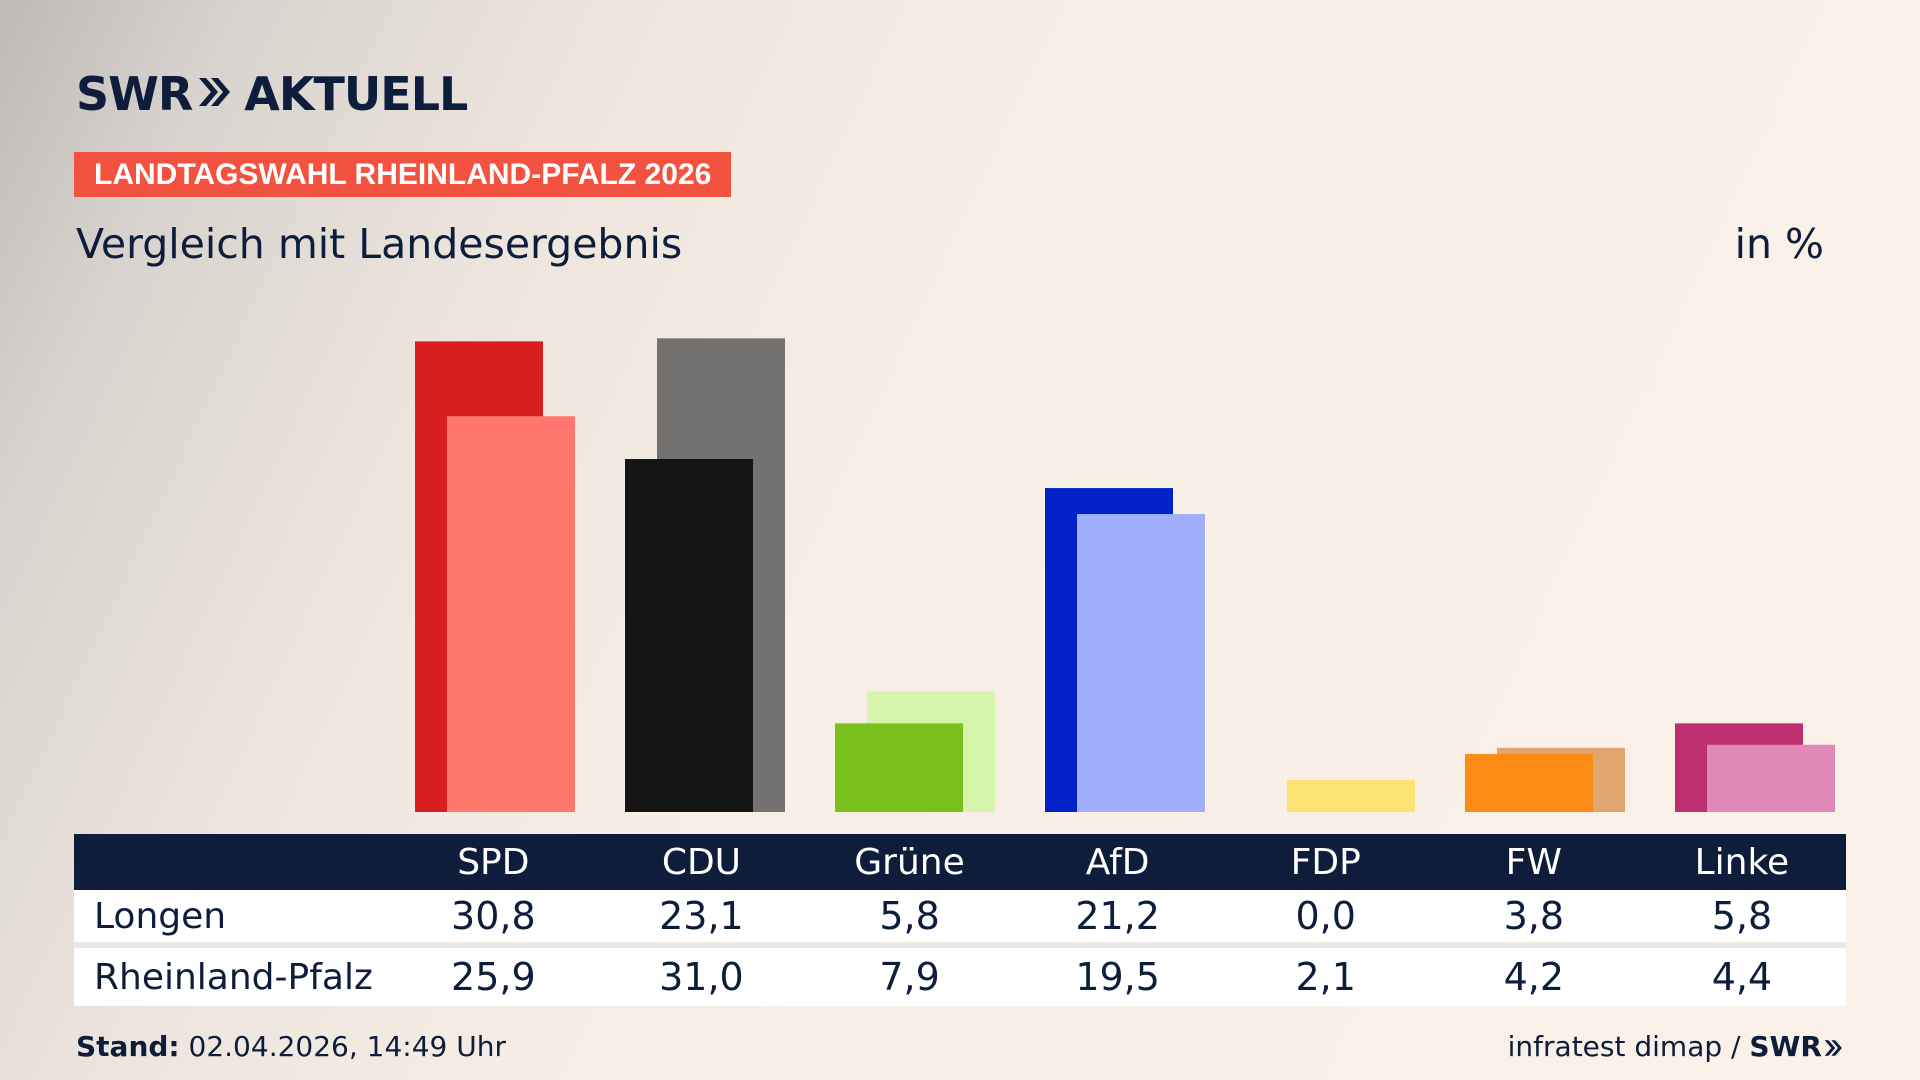  What do you see at coordinates (701, 862) in the screenshot?
I see `header-cdu: CDU` at bounding box center [701, 862].